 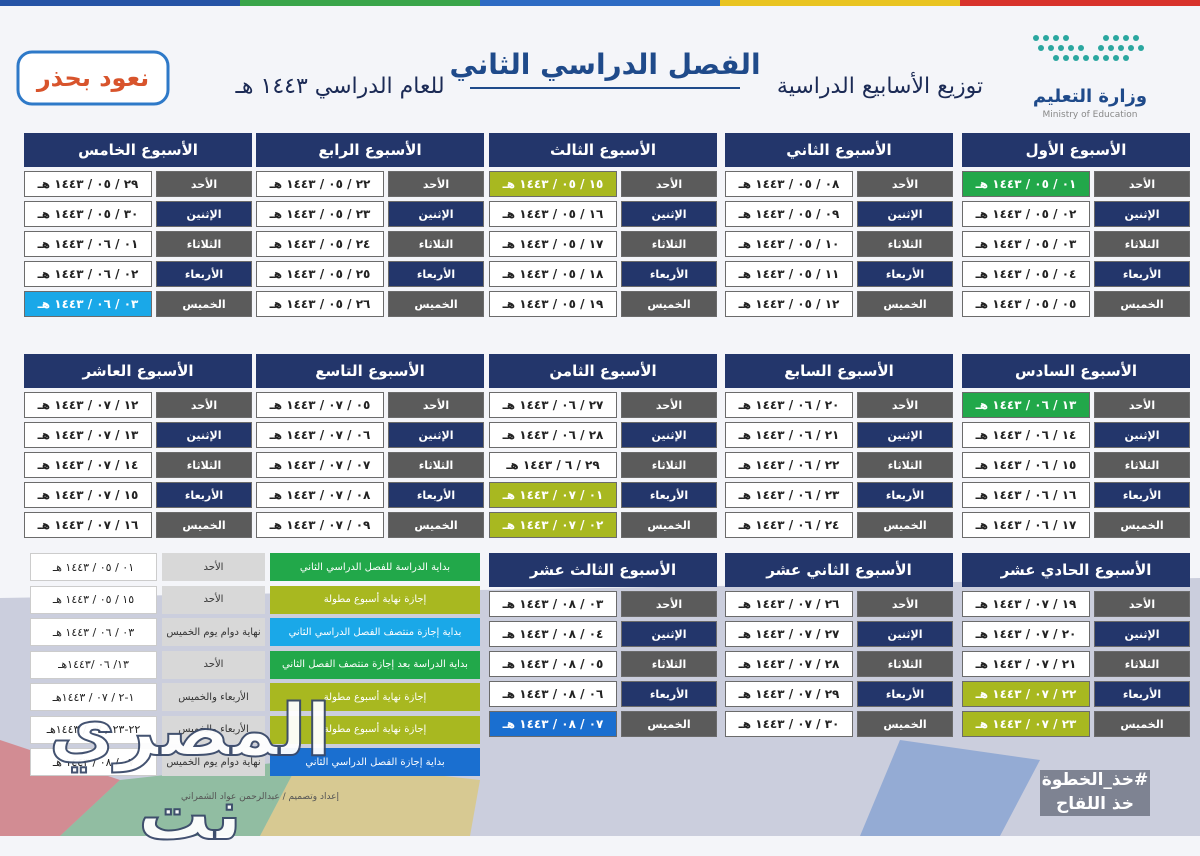 What do you see at coordinates (789, 405) in the screenshot?
I see `date-cell: ٢٠ / ٠٦ / ١٤٤٣ هـ` at bounding box center [789, 405].